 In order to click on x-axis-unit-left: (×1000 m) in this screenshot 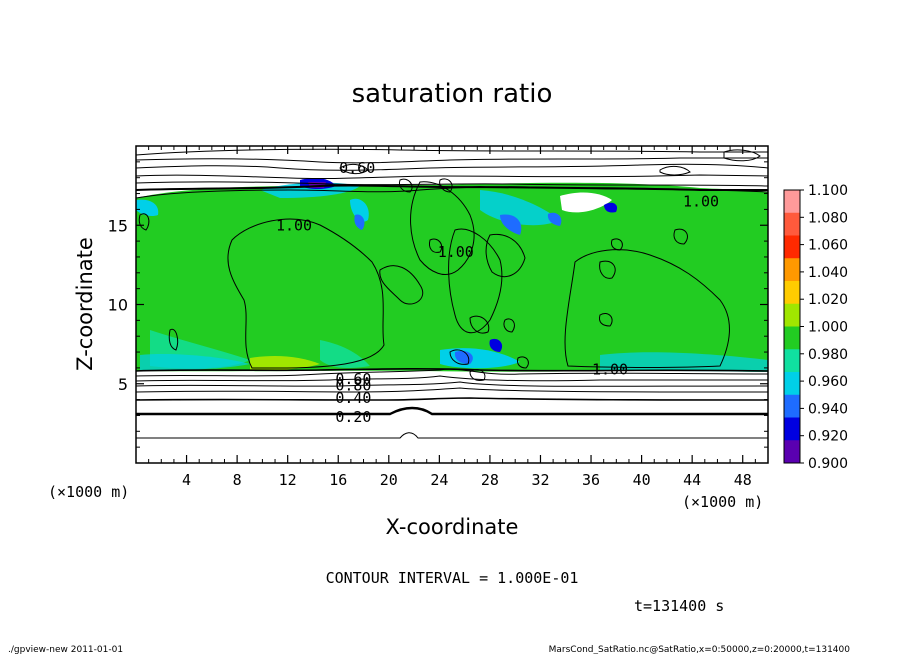, I will do `click(88, 492)`.